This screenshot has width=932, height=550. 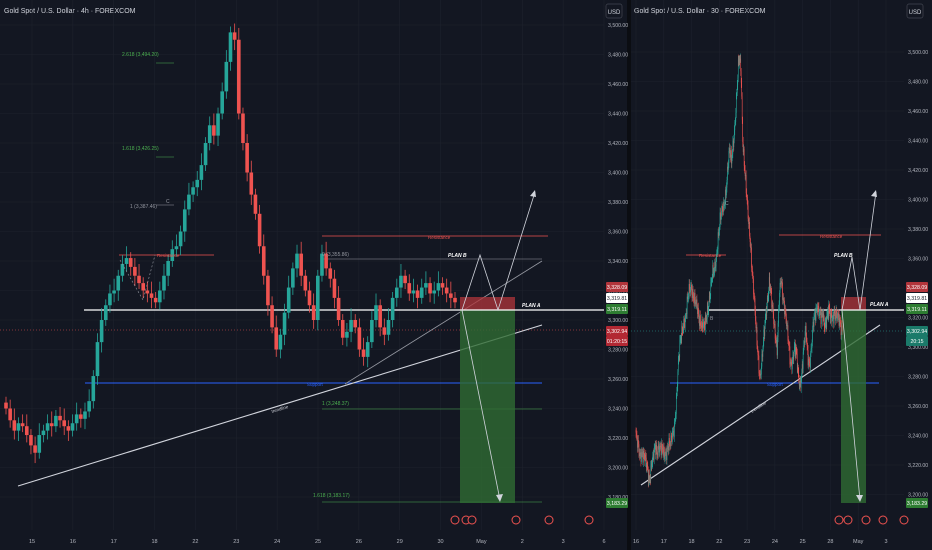 What do you see at coordinates (618, 321) in the screenshot?
I see `y-tick-label: 3,300.00` at bounding box center [618, 321].